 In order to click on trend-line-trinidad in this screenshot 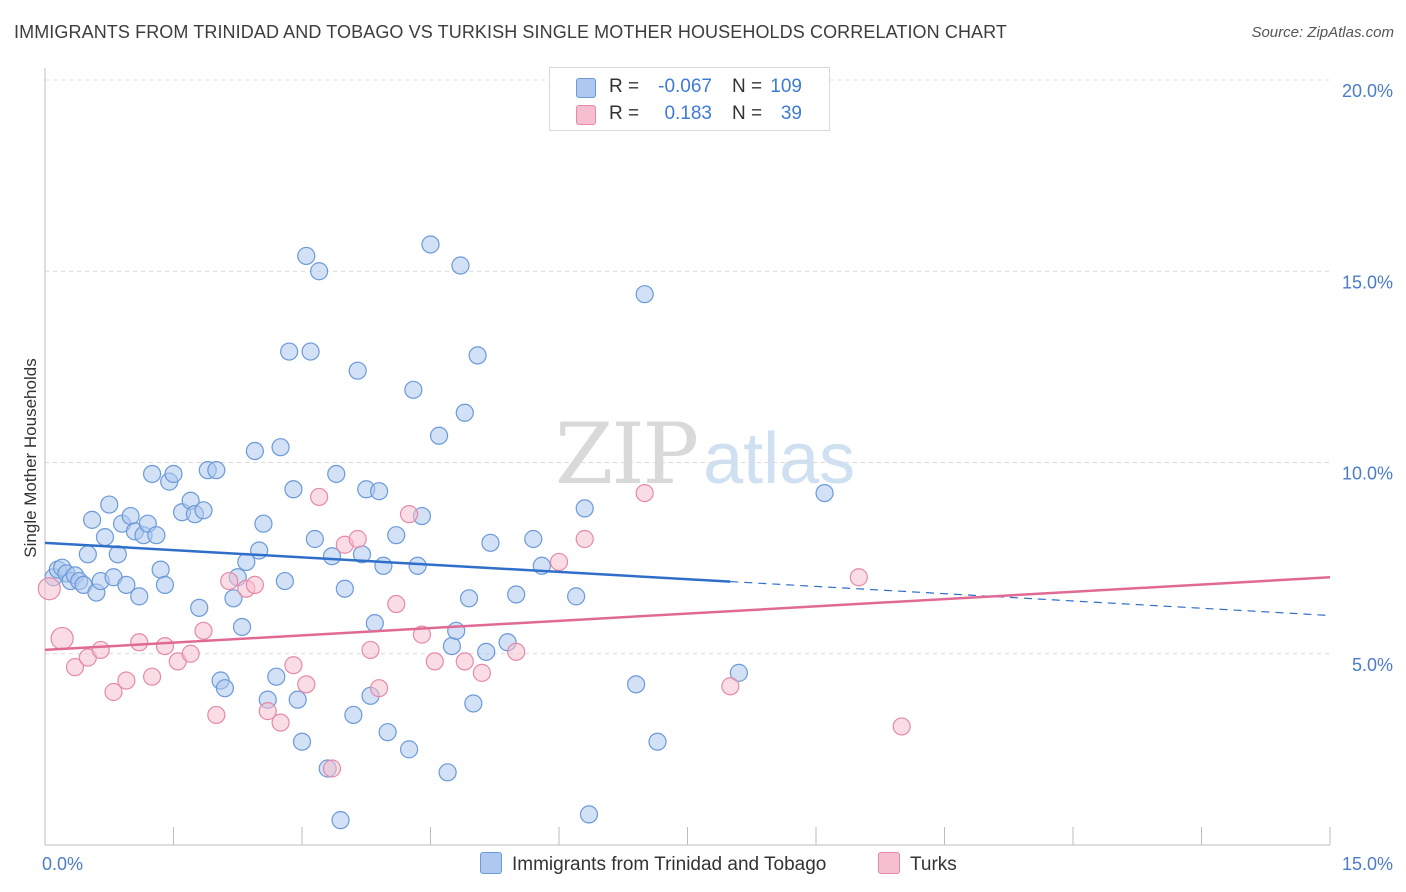, I will do `click(387, 562)`.